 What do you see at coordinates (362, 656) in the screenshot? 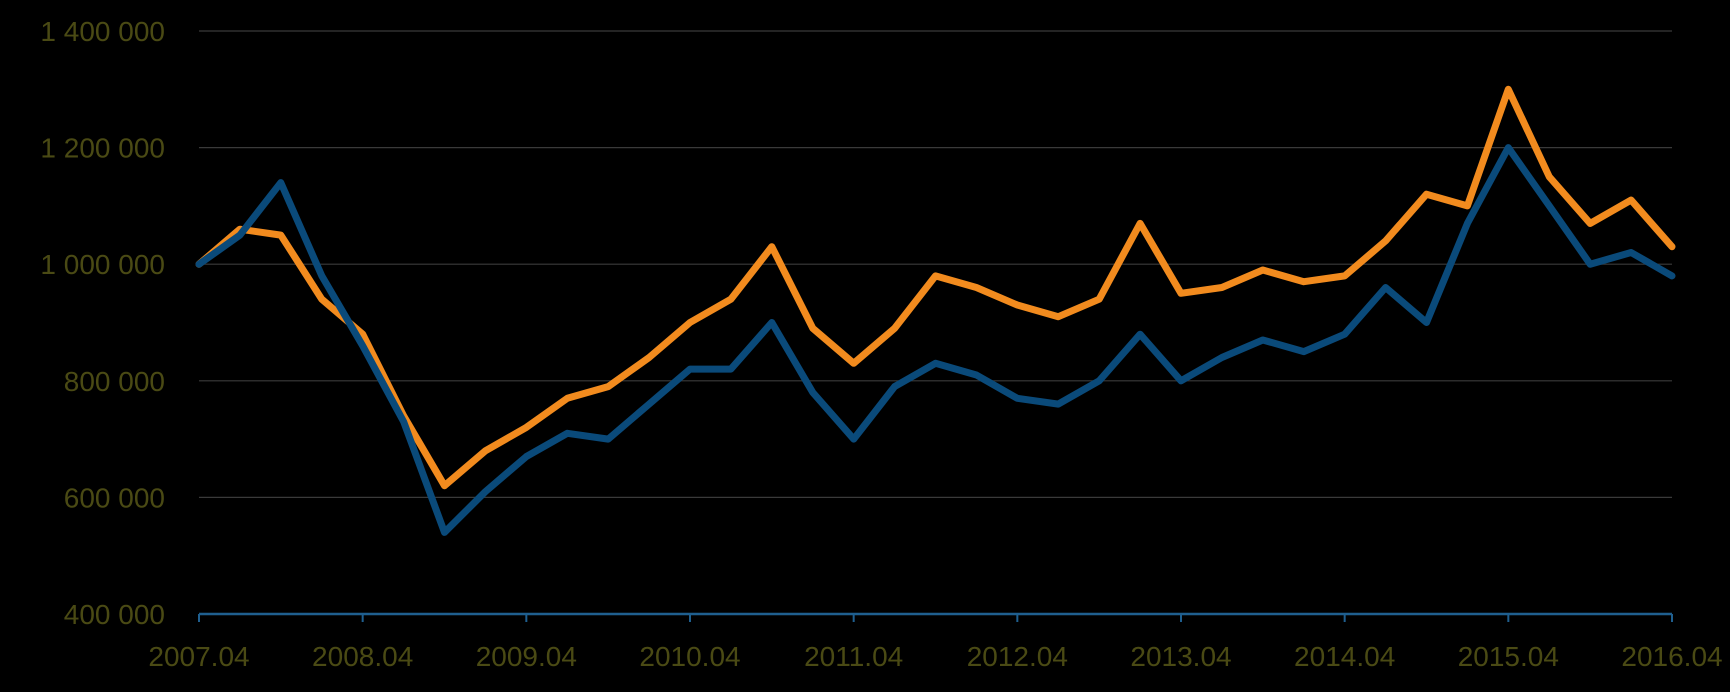
I see `x-tick-label: 2008.04` at bounding box center [362, 656].